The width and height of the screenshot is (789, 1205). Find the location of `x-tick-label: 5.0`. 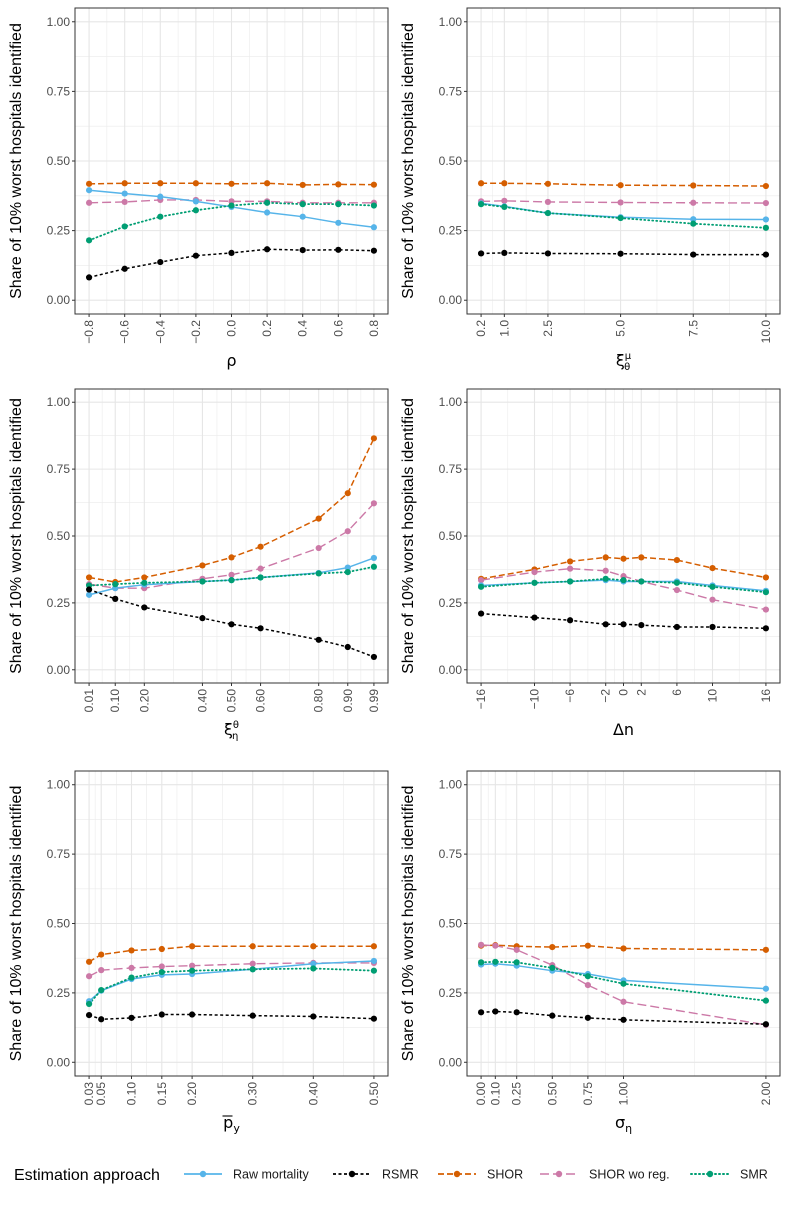

x-tick-label: 5.0 is located at coordinates (621, 328).